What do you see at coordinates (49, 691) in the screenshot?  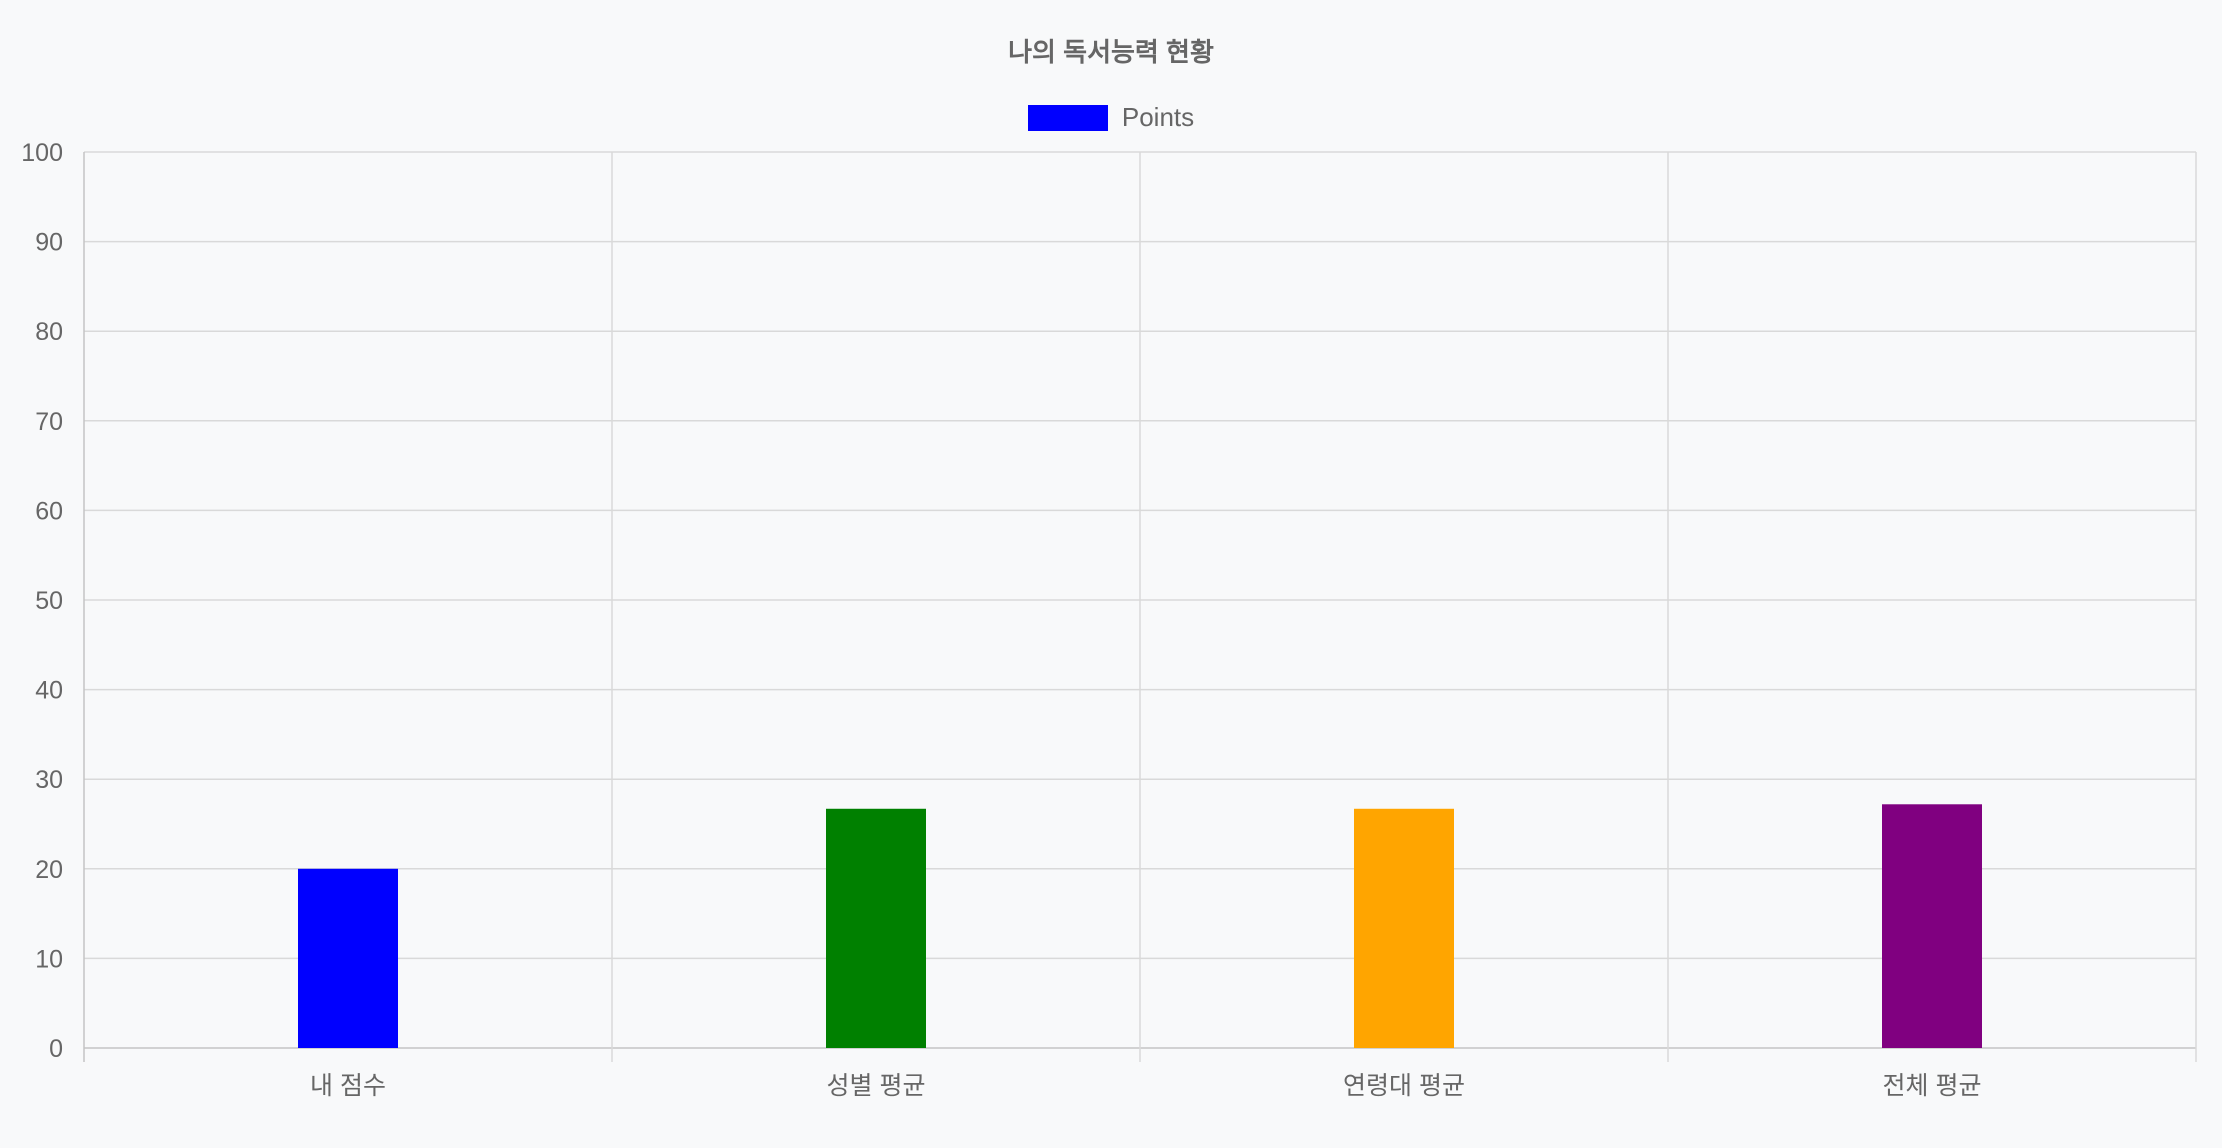 I see `y-tick-label: 40` at bounding box center [49, 691].